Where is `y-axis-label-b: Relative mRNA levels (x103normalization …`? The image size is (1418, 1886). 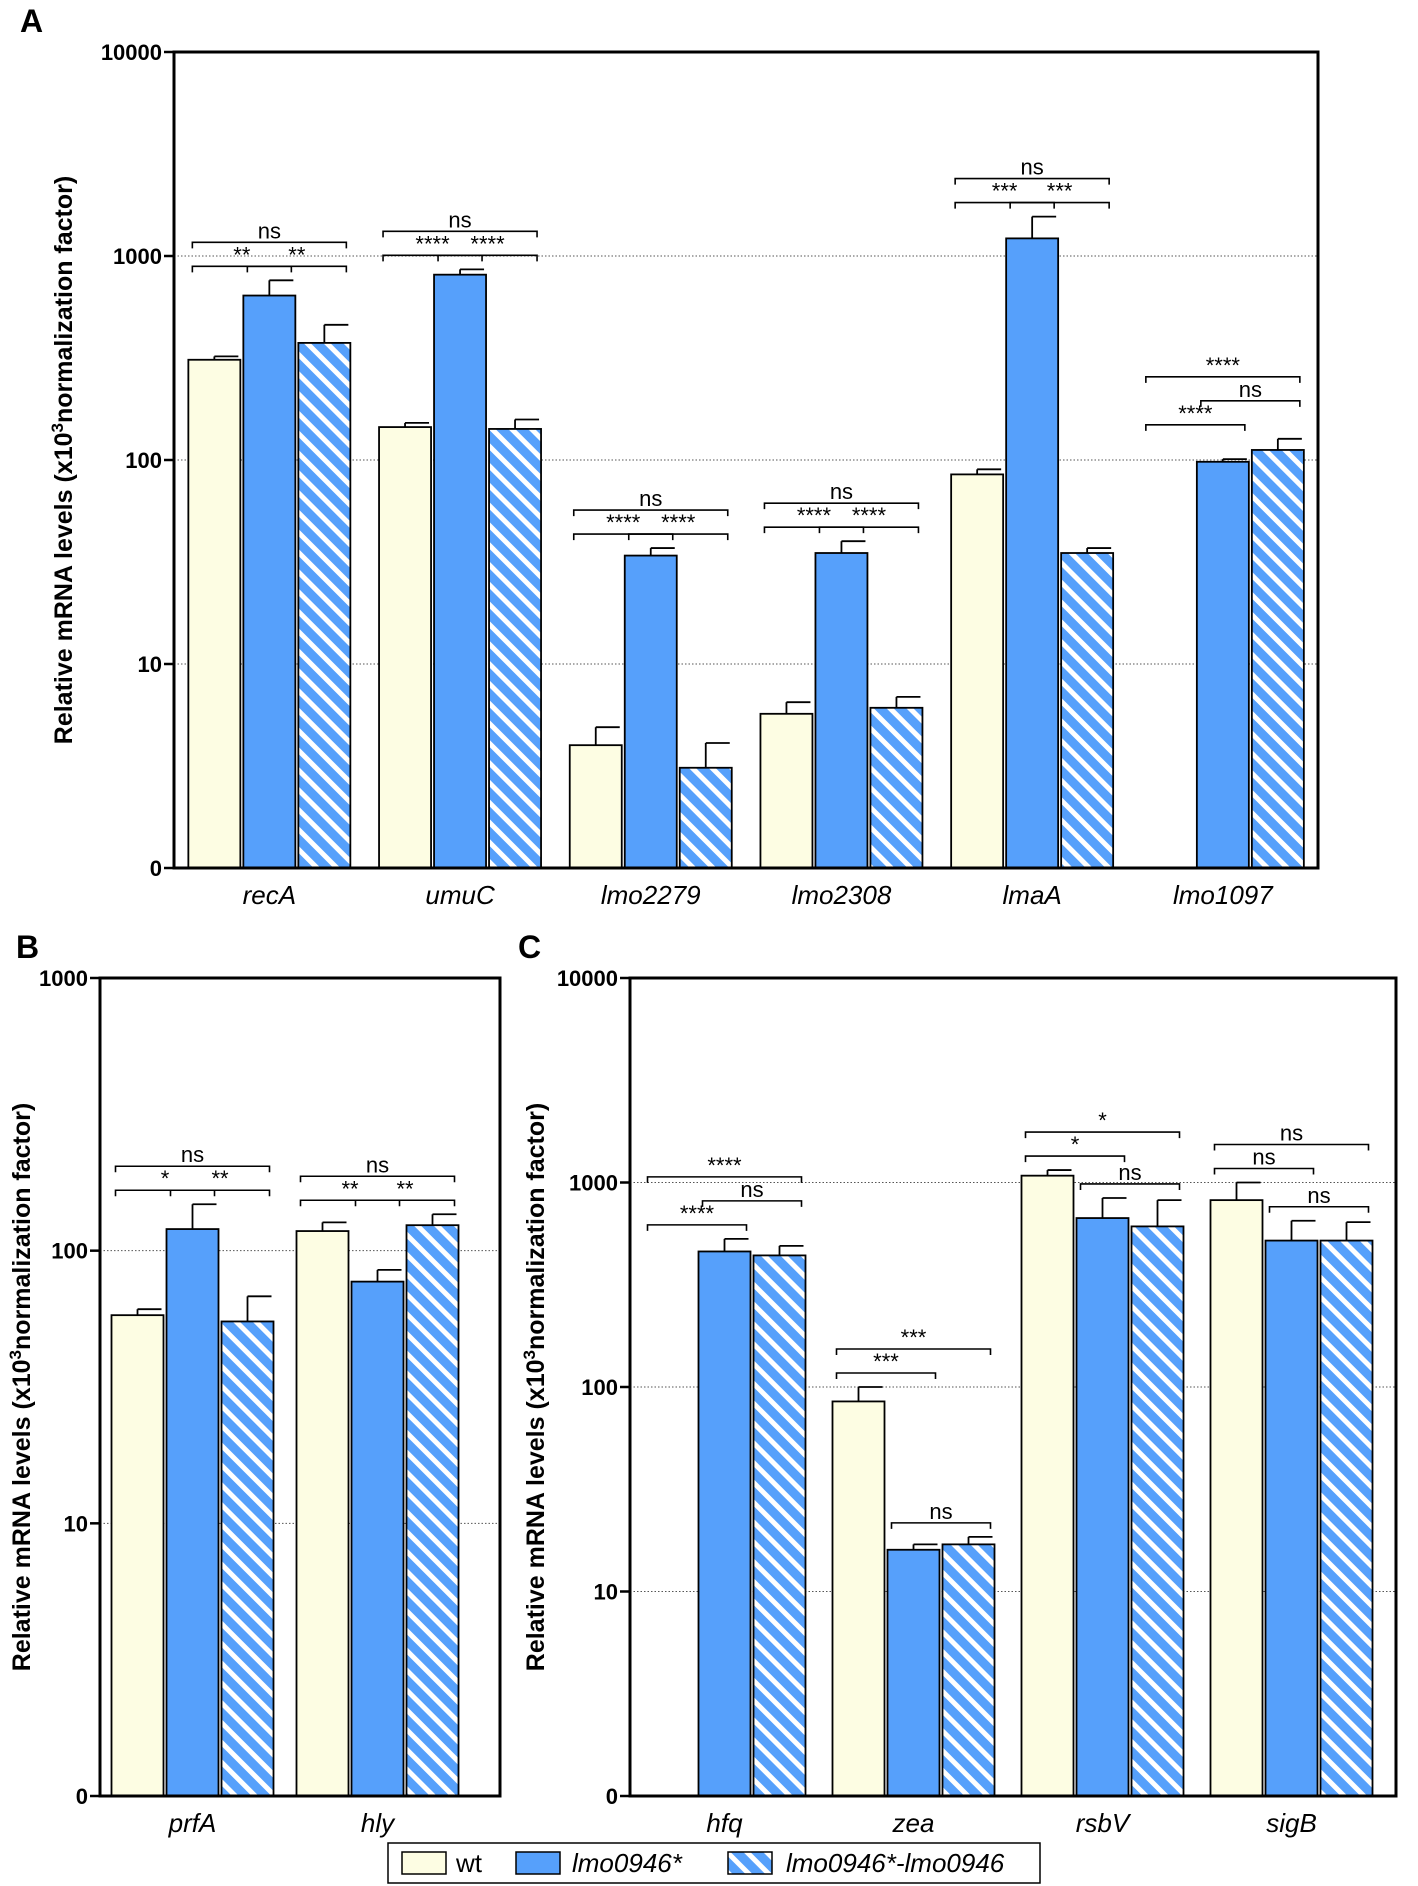
y-axis-label-b: Relative mRNA levels (x103normalization … is located at coordinates (21, 1387).